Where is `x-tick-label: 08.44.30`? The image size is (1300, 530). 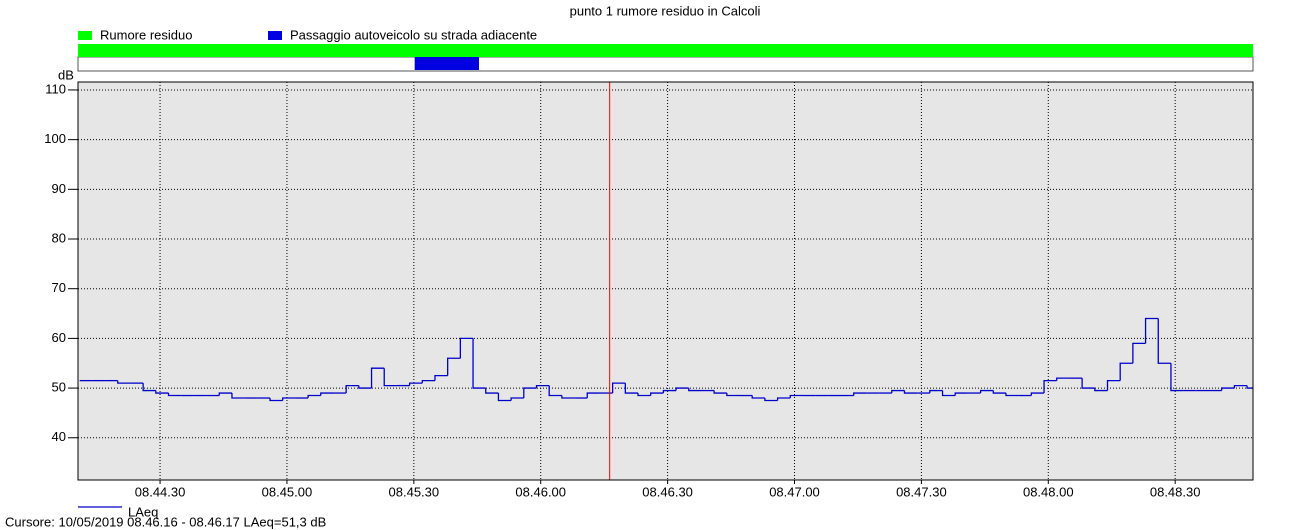 x-tick-label: 08.44.30 is located at coordinates (160, 491).